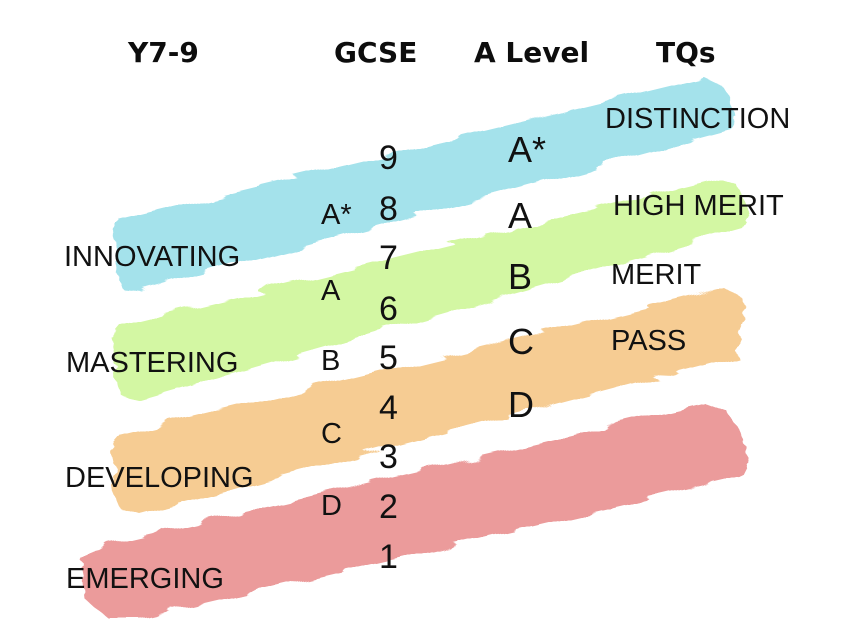  I want to click on gcse-grade-2: 2, so click(388, 507).